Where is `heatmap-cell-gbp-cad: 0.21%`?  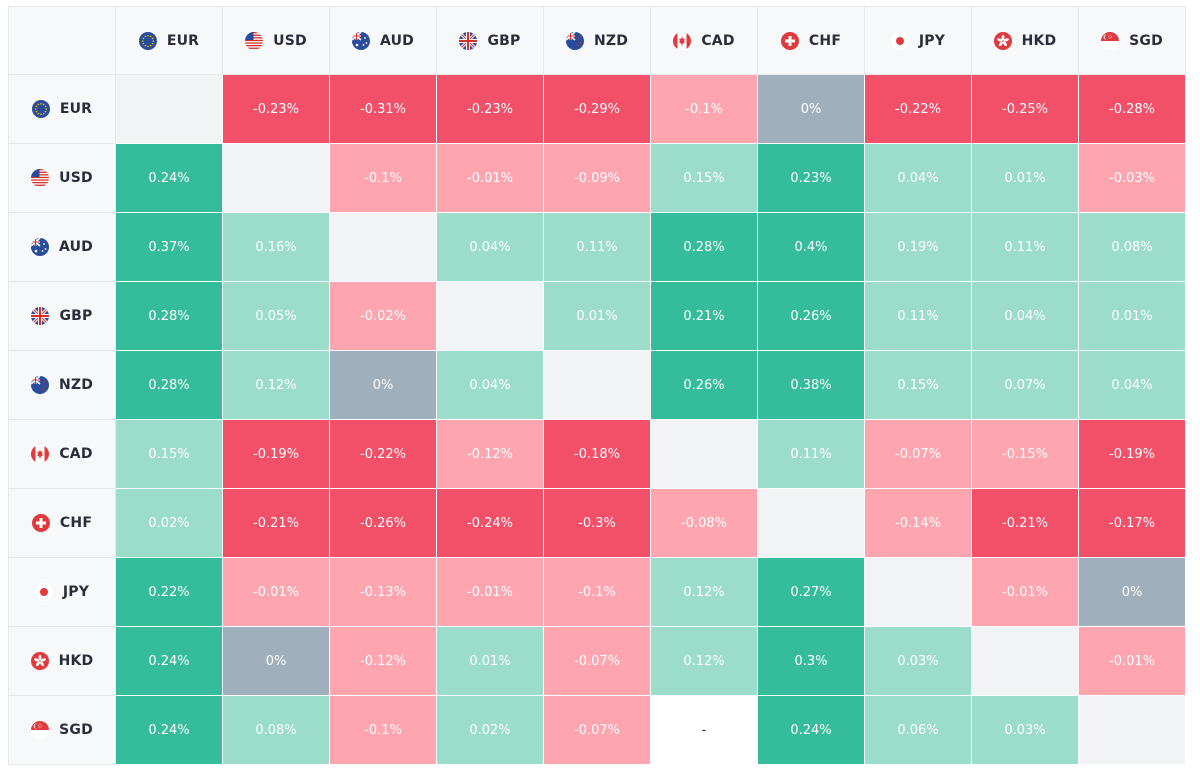 heatmap-cell-gbp-cad: 0.21% is located at coordinates (704, 316).